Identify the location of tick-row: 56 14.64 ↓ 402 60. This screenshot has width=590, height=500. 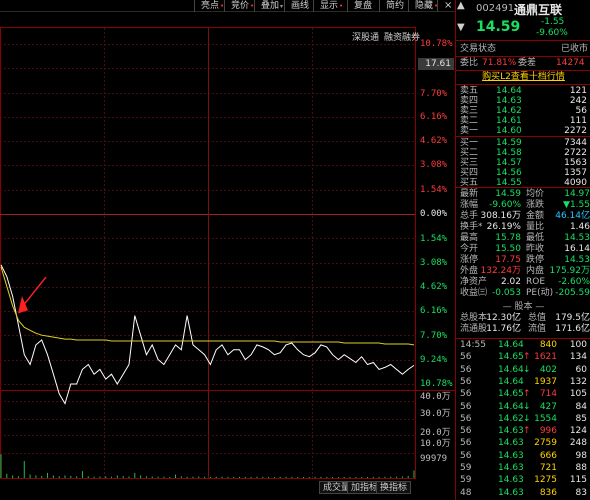
(523, 370).